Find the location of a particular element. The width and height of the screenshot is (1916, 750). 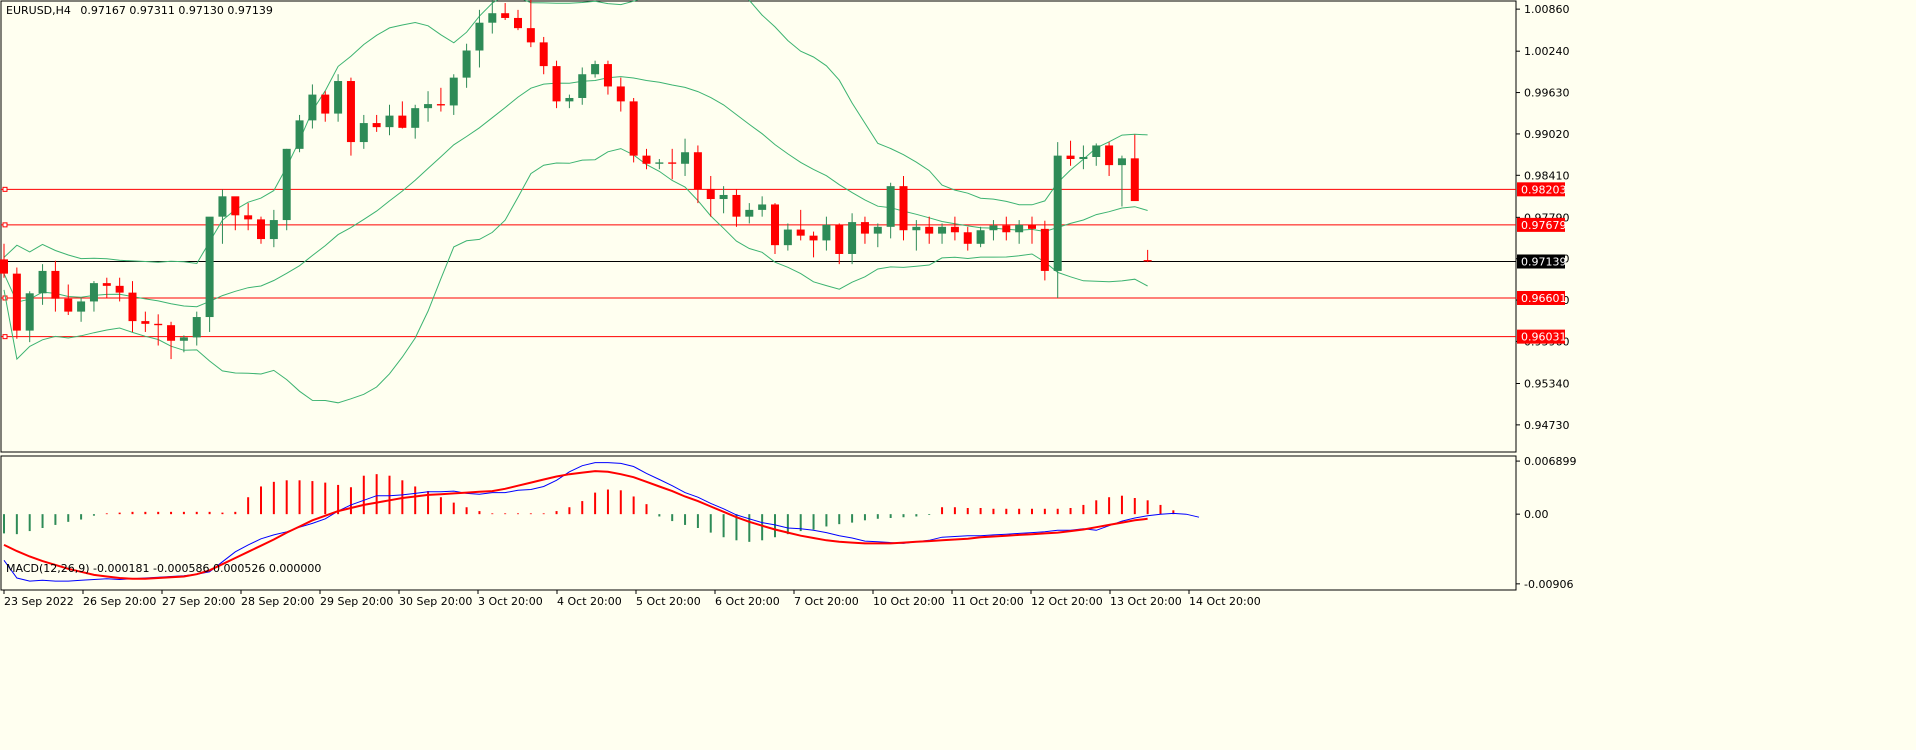

time-tick-label: 26 Sep 20:00 is located at coordinates (119, 601).